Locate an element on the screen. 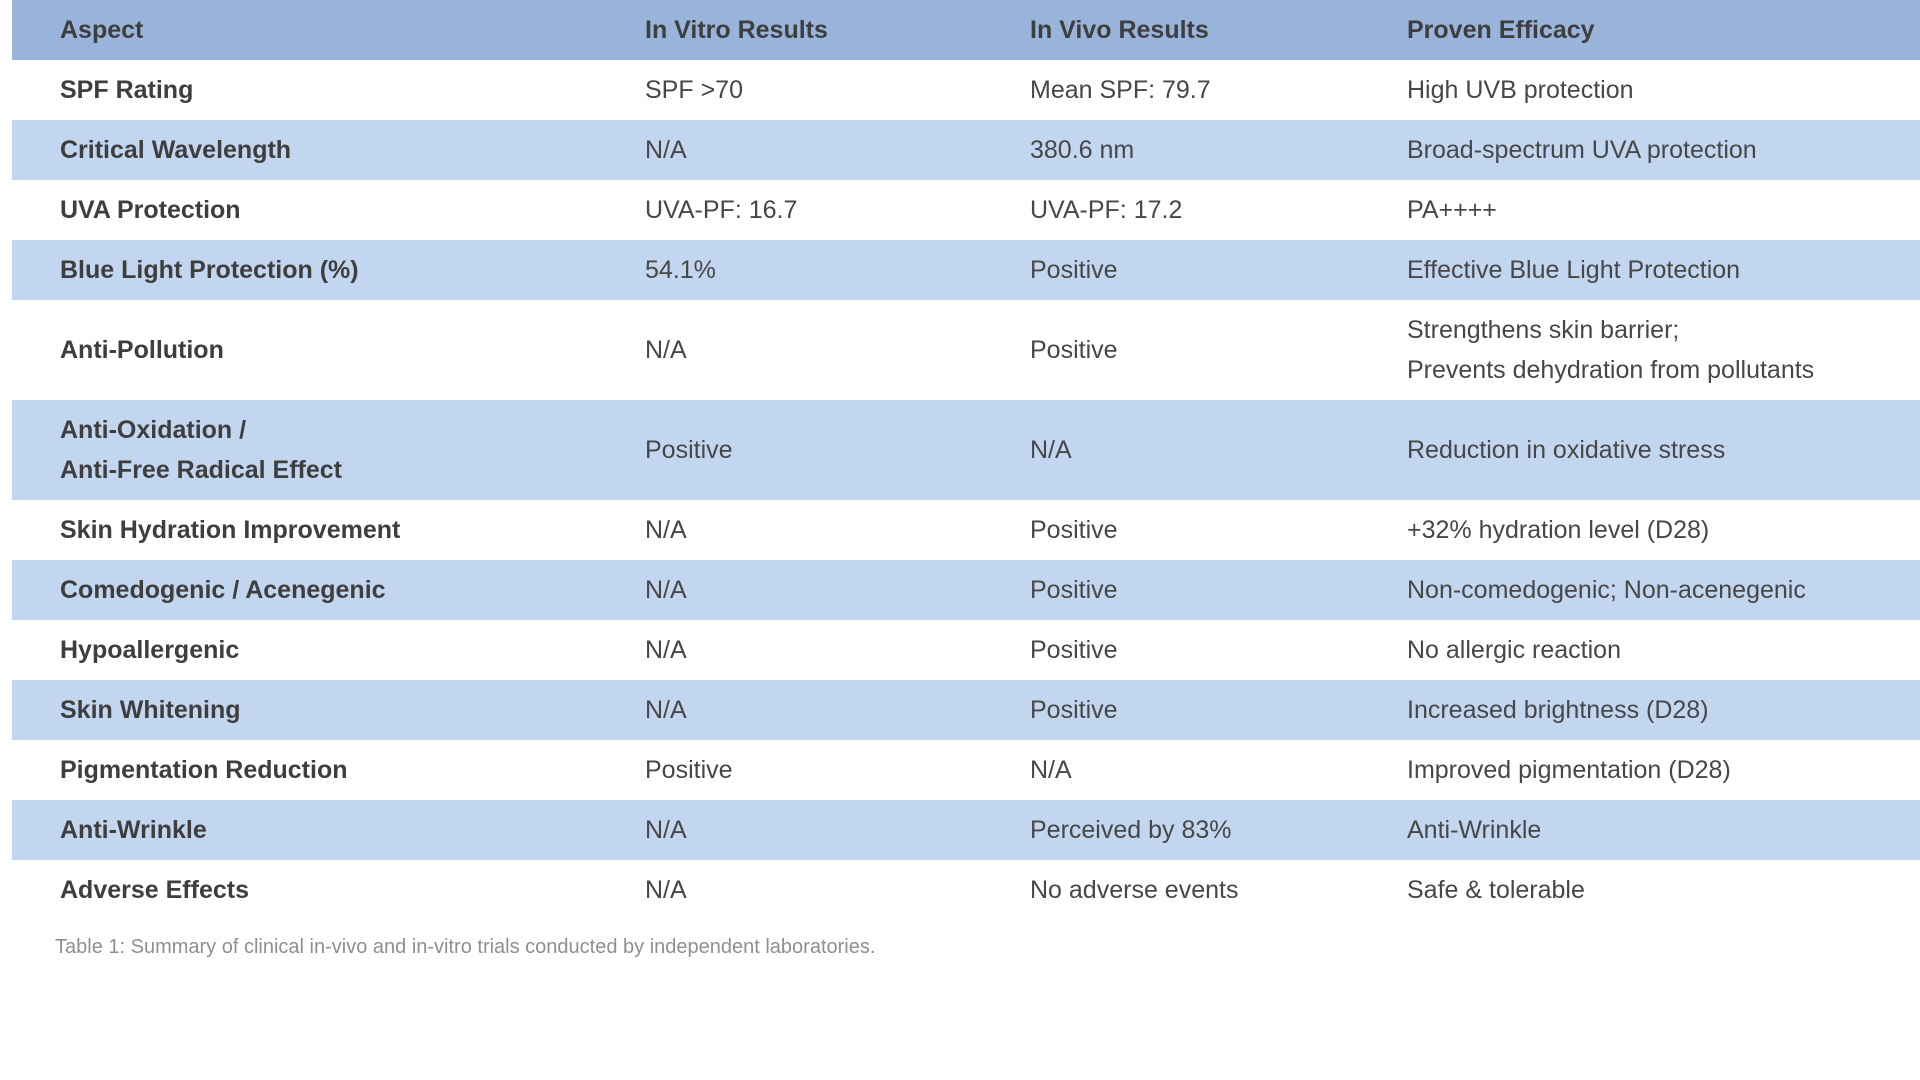 The height and width of the screenshot is (1080, 1920). cell-in-vivo: UVA-PF: 17.2 is located at coordinates (1106, 210).